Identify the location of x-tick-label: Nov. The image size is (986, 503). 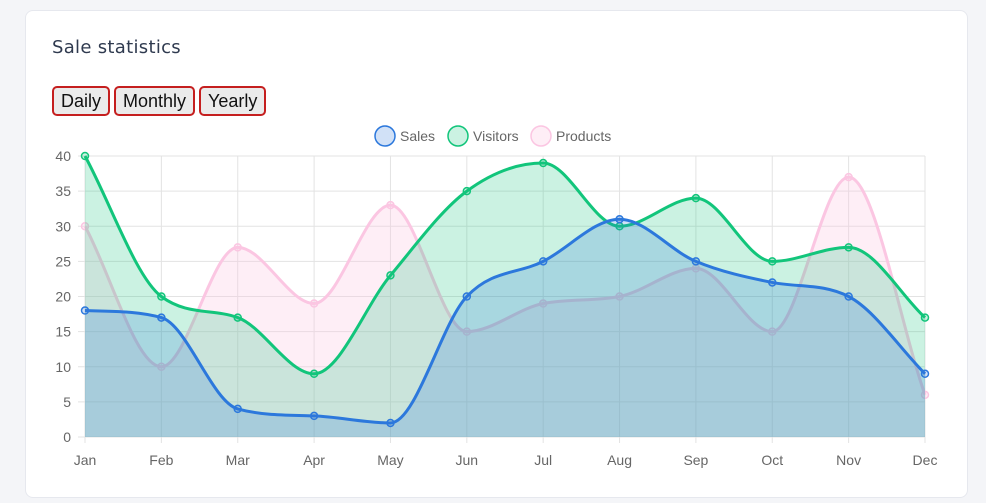
(848, 460).